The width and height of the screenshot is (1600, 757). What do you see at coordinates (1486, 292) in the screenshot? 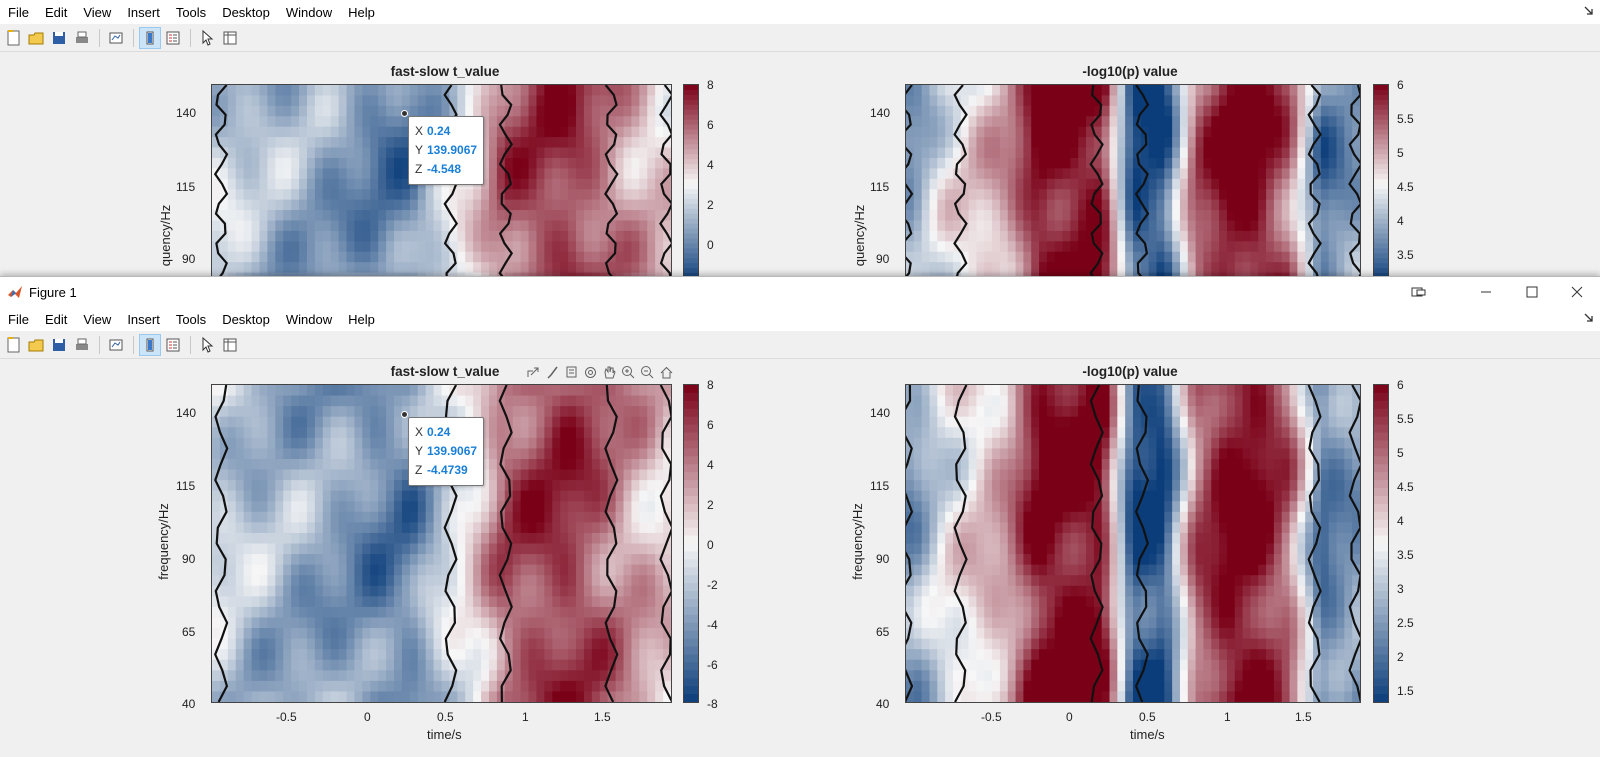
I see `minimize-button` at bounding box center [1486, 292].